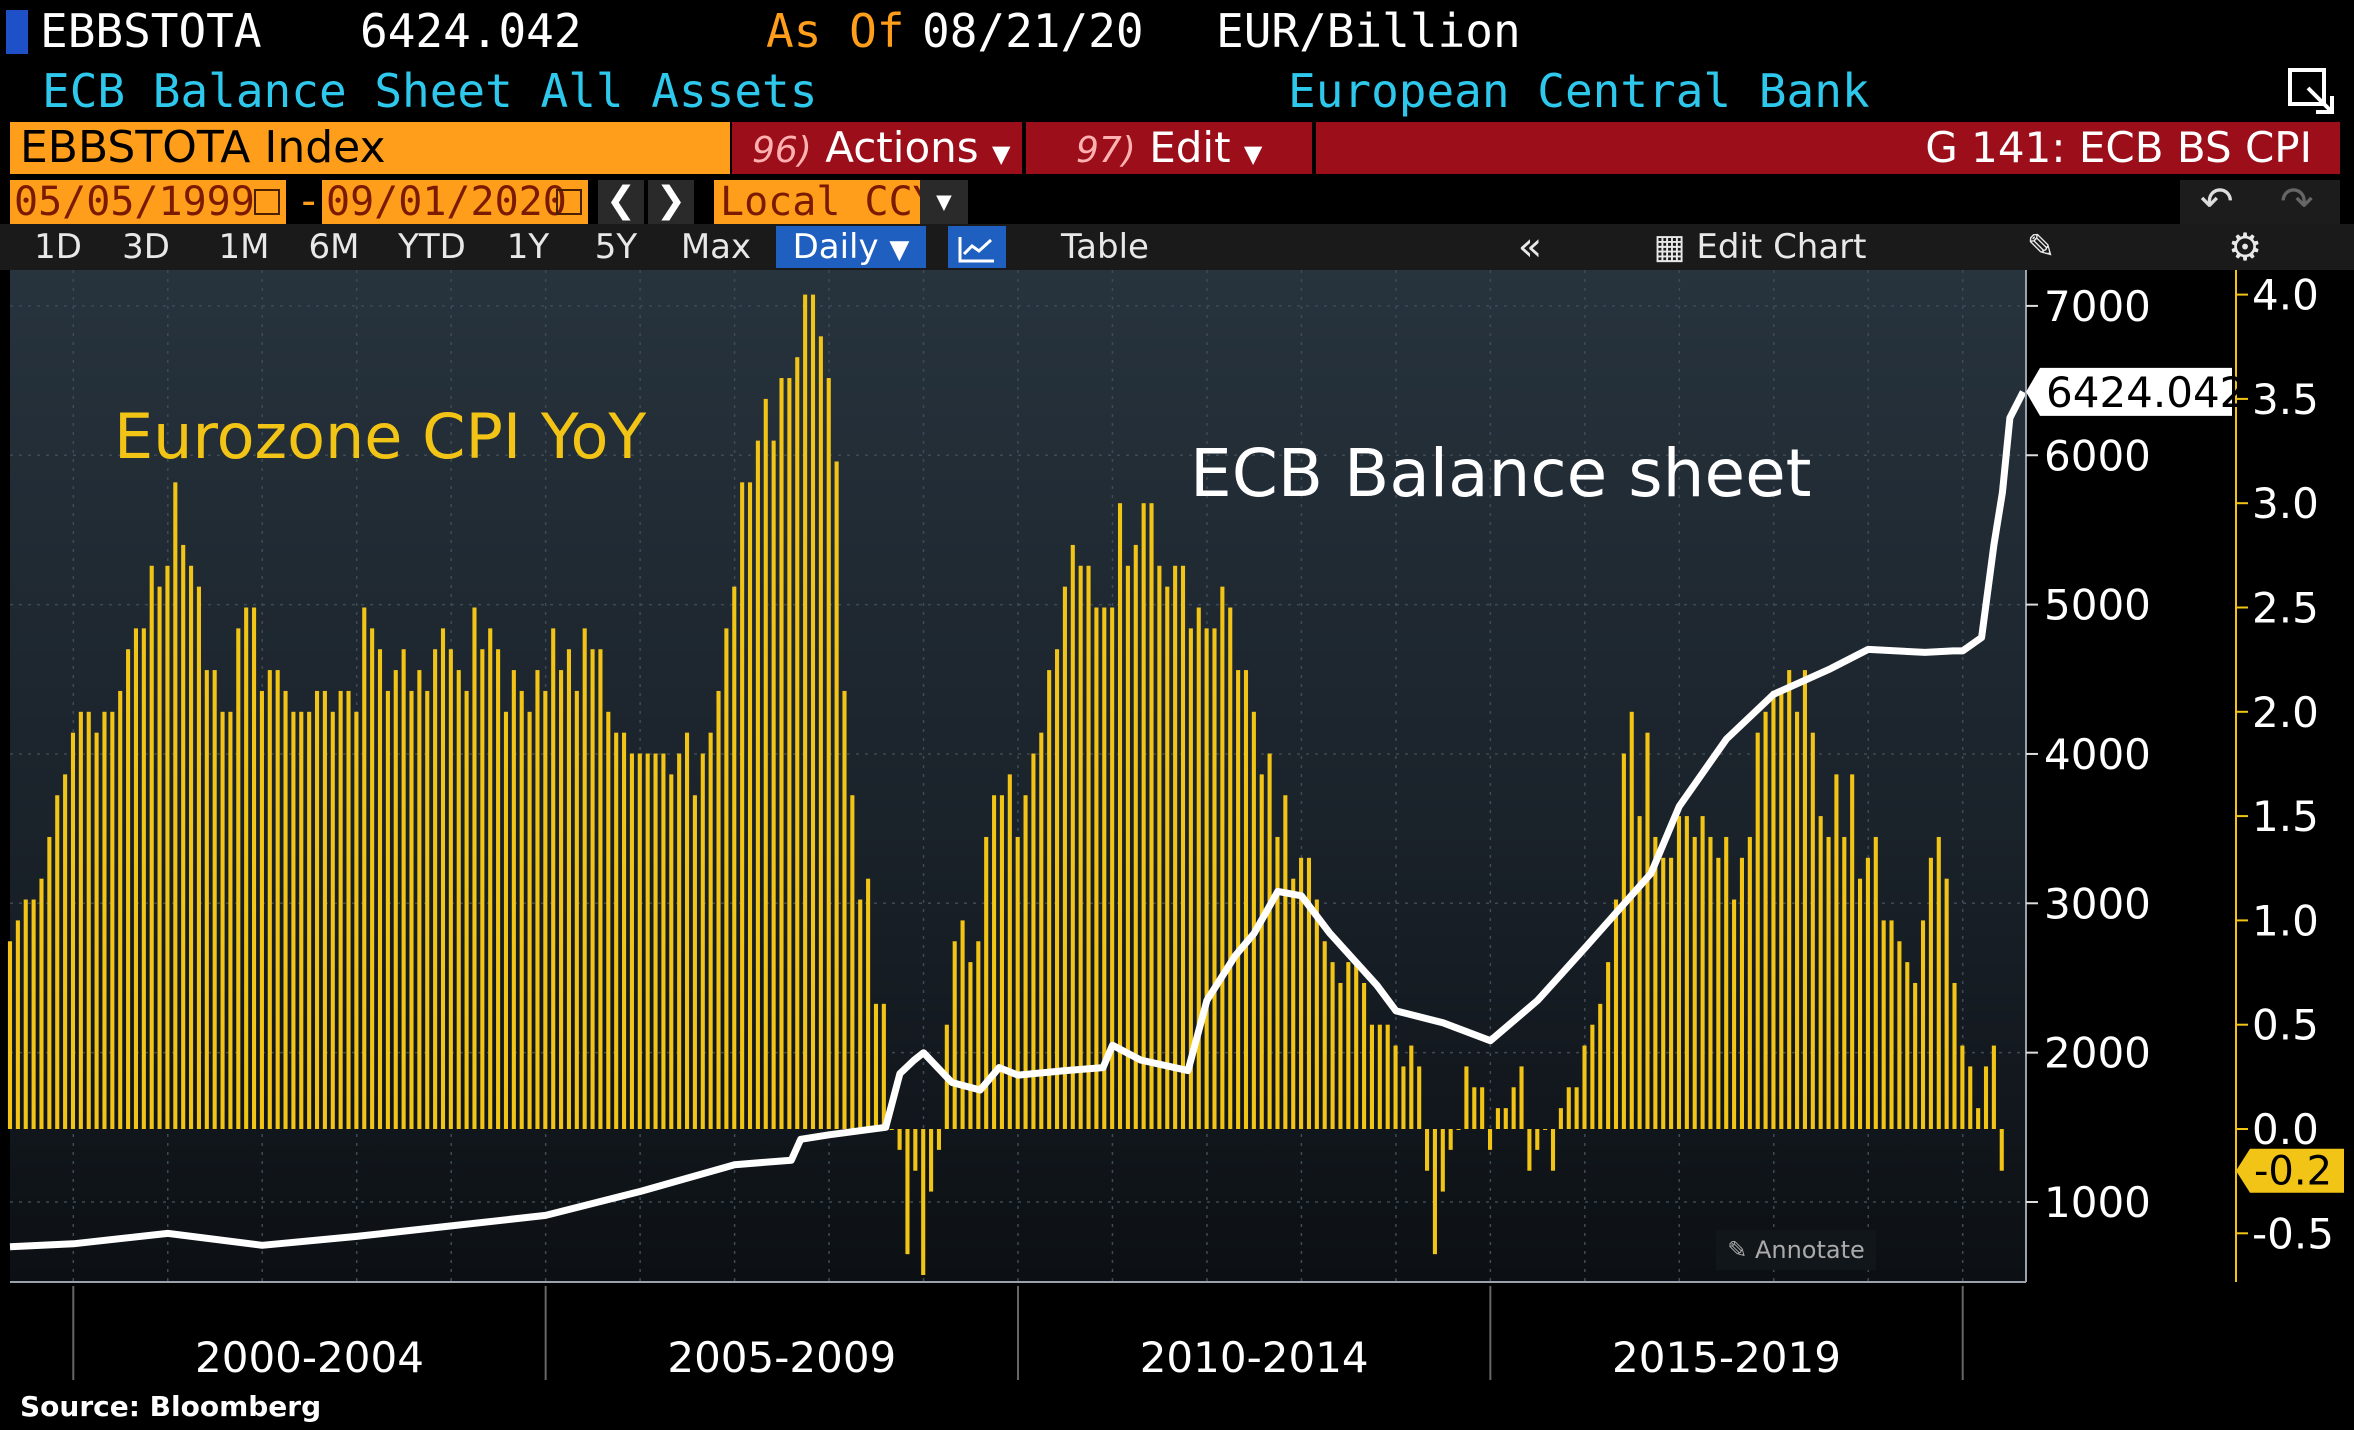 The image size is (2354, 1430). Describe the element at coordinates (244, 247) in the screenshot. I see `range-tab-1m: 1M` at that location.